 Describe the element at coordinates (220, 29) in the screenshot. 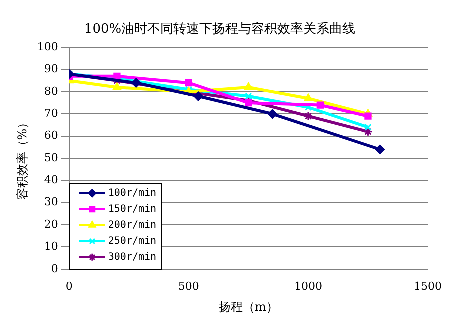

I see `chart-title: 100%油时不同转速下扬程与容积效率关系曲线` at that location.